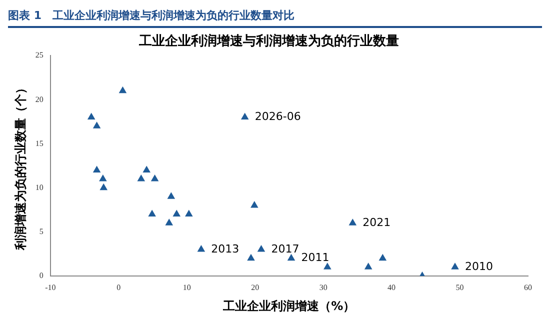 This screenshot has height=326, width=550. I want to click on y-tick-label: 10, so click(39, 187).